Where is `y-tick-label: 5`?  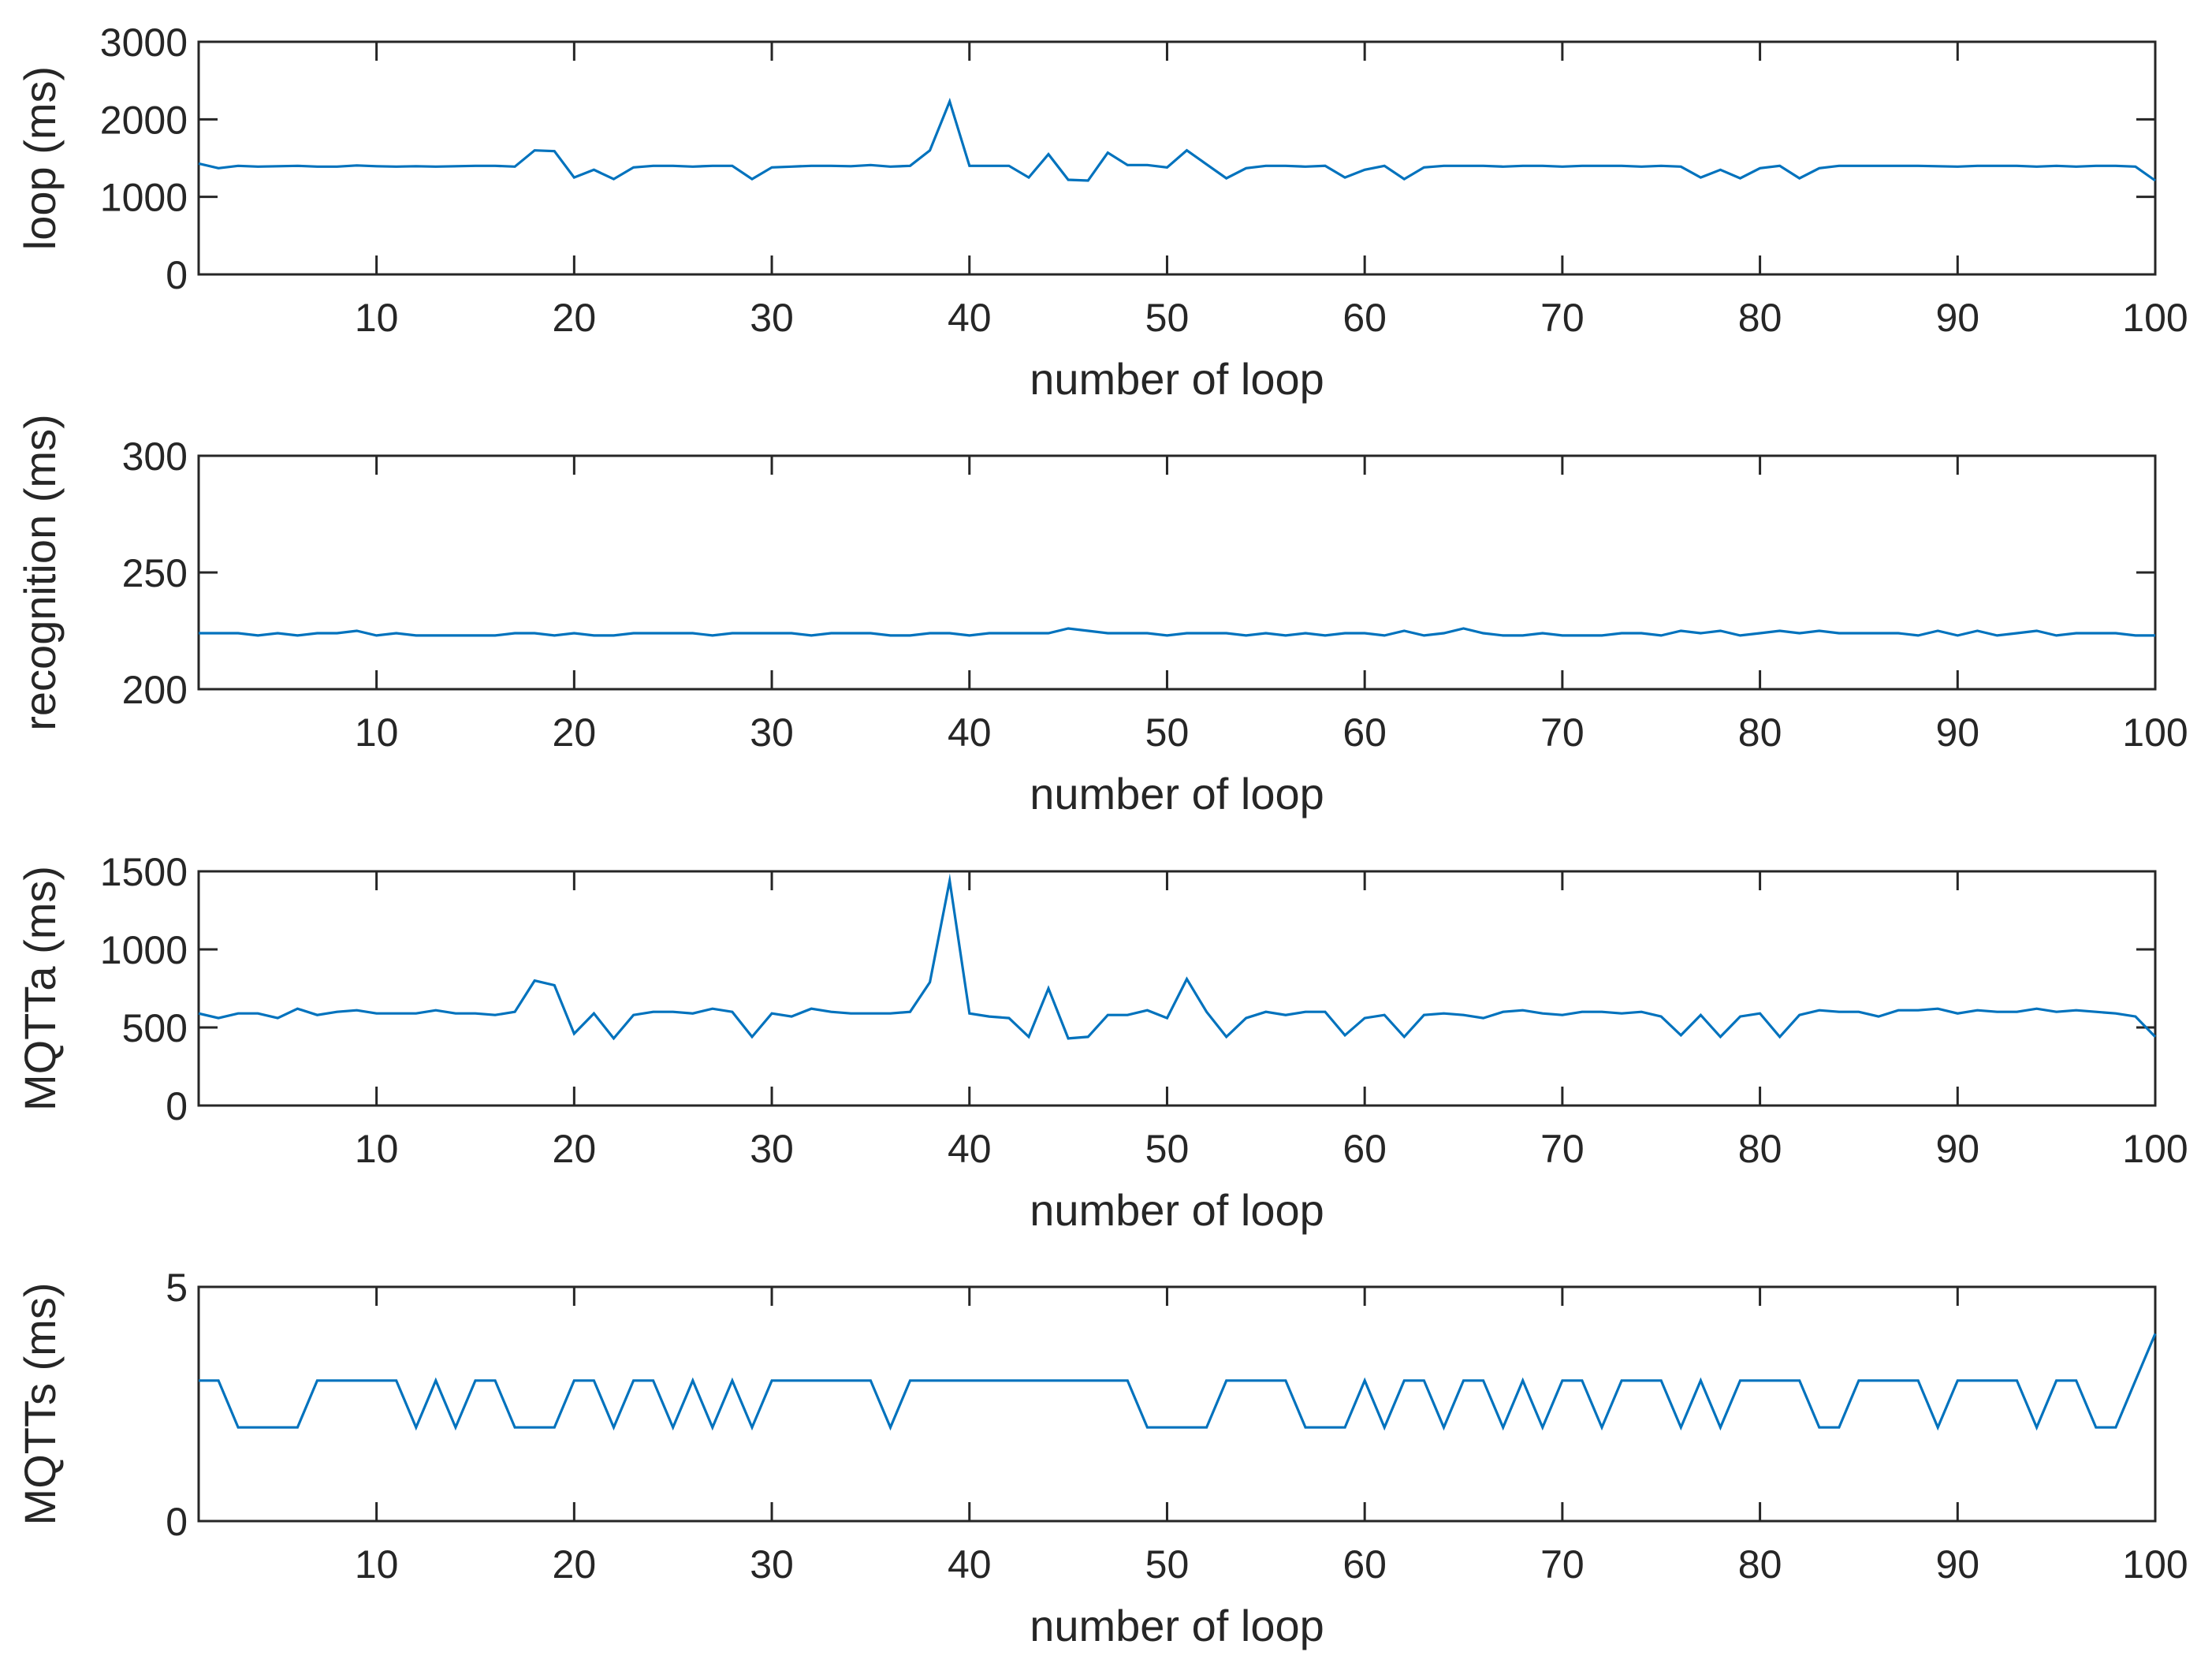 y-tick-label: 5 is located at coordinates (177, 1288).